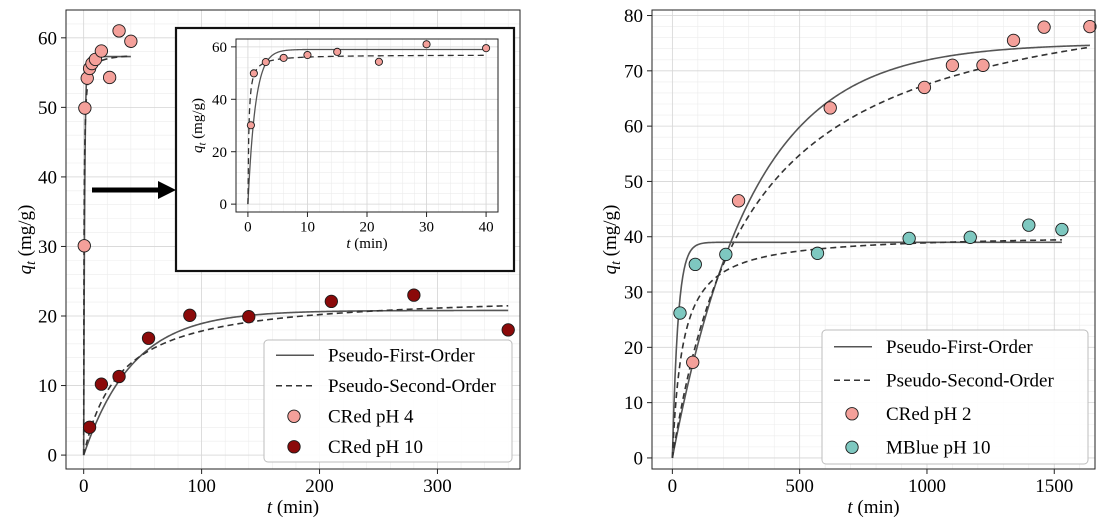 The height and width of the screenshot is (527, 1100). What do you see at coordinates (486, 227) in the screenshot?
I see `x-tick-label: 40` at bounding box center [486, 227].